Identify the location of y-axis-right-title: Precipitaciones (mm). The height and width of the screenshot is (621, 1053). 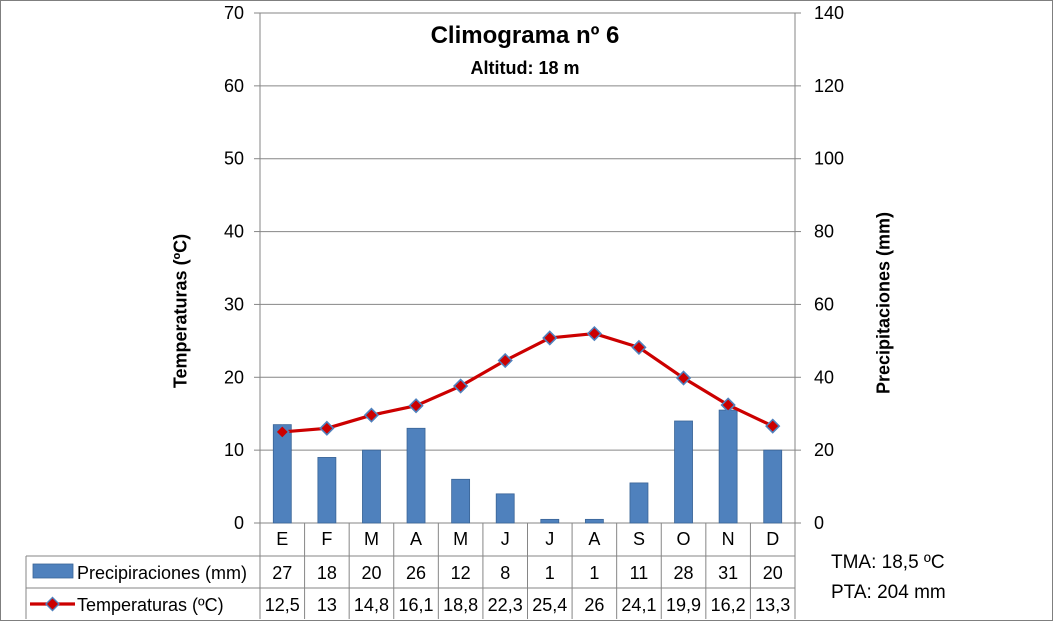
(883, 303).